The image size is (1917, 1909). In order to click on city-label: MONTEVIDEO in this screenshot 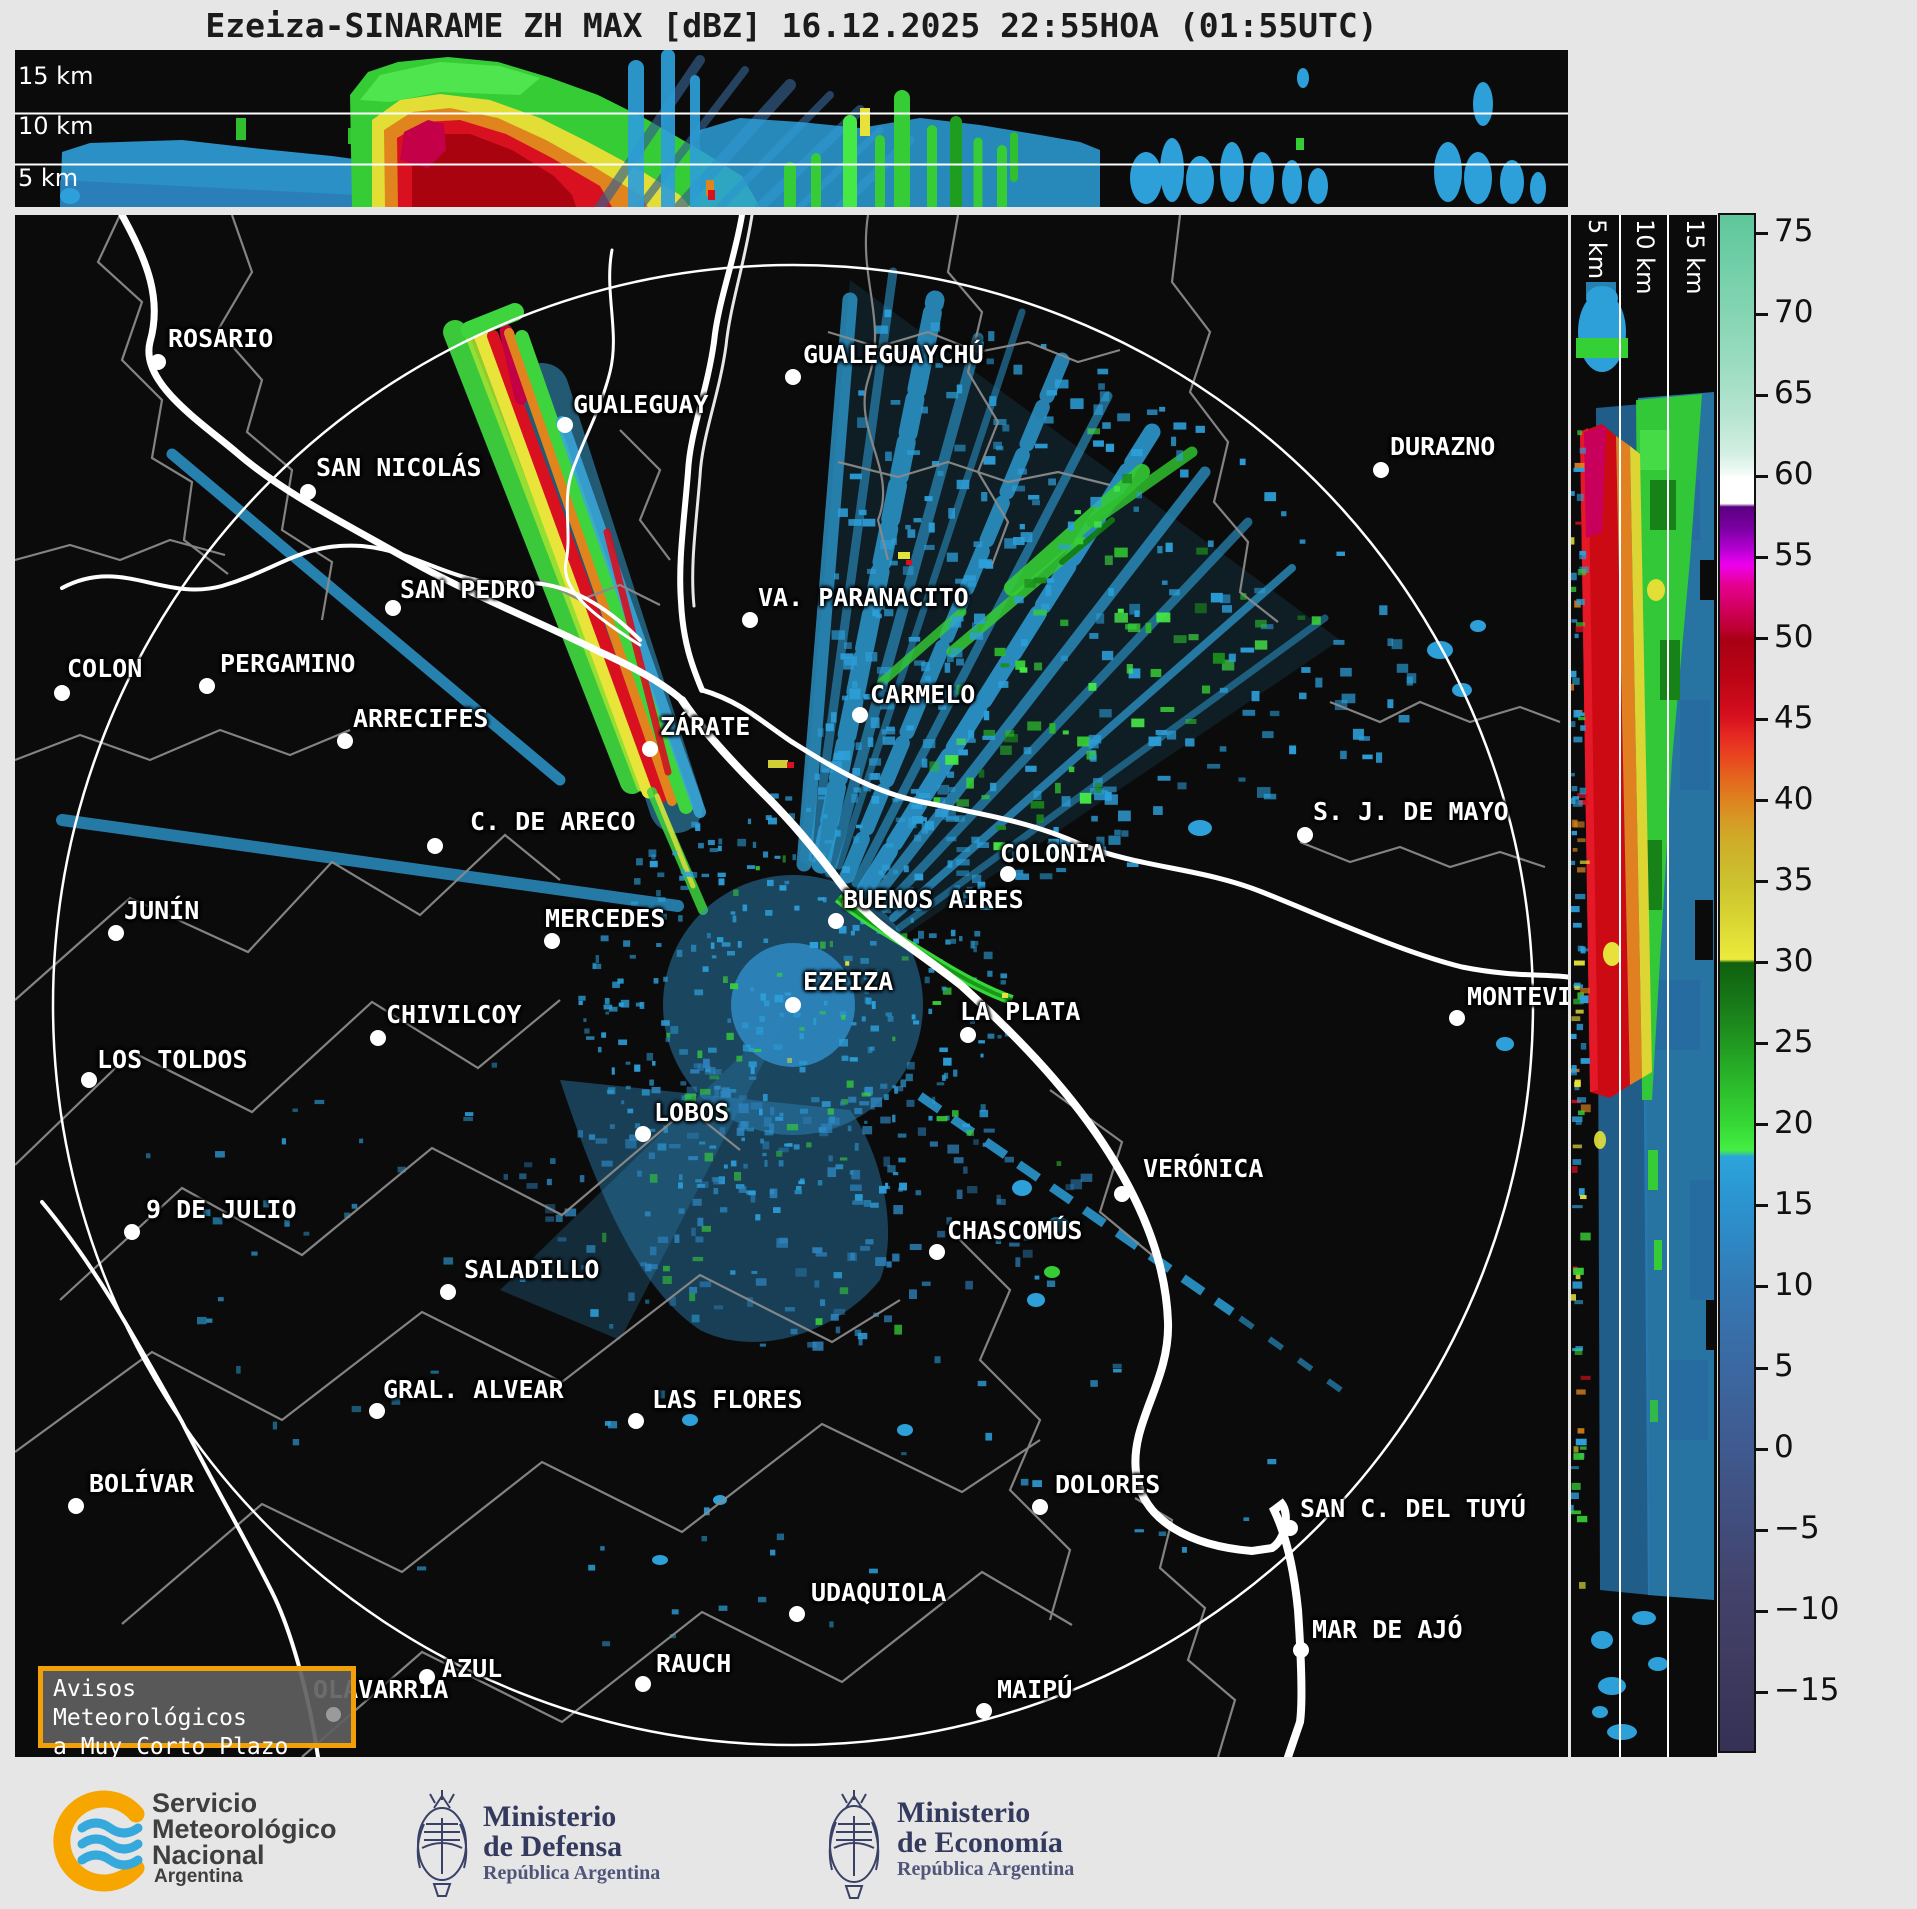, I will do `click(1517, 996)`.